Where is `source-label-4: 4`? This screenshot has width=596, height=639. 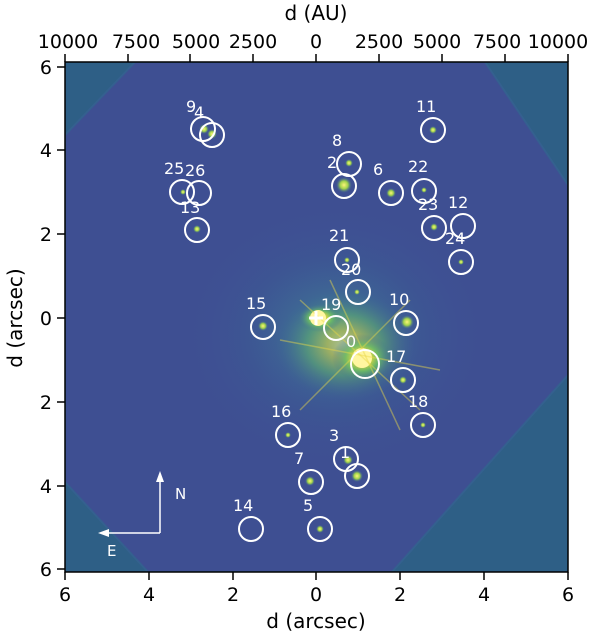 source-label-4: 4 is located at coordinates (199, 112).